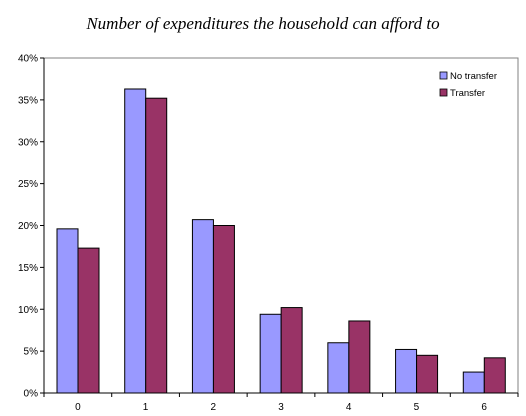  Describe the element at coordinates (31, 394) in the screenshot. I see `y-tick-label: 0%` at that location.